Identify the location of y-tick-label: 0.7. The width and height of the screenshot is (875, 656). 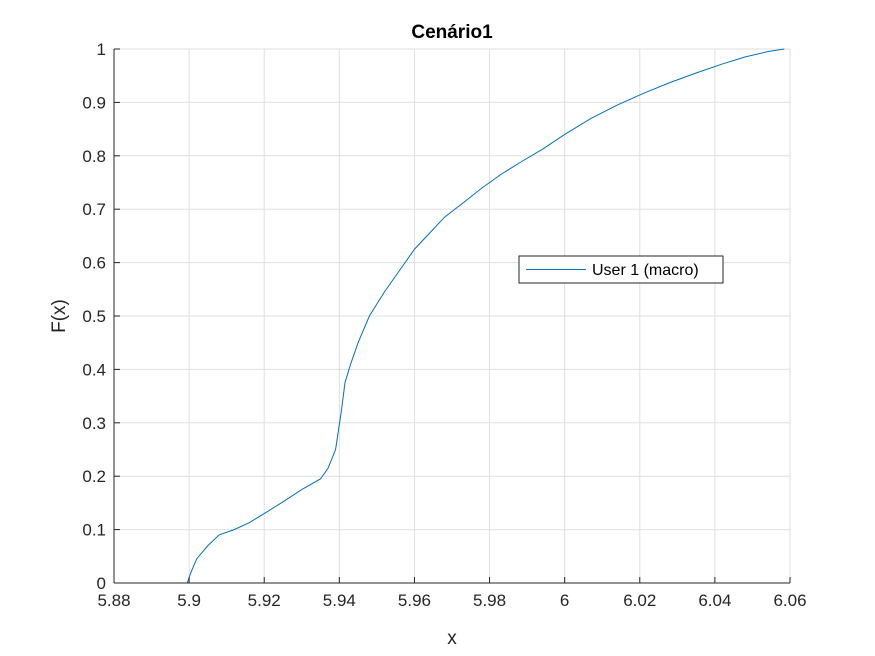
(94, 209).